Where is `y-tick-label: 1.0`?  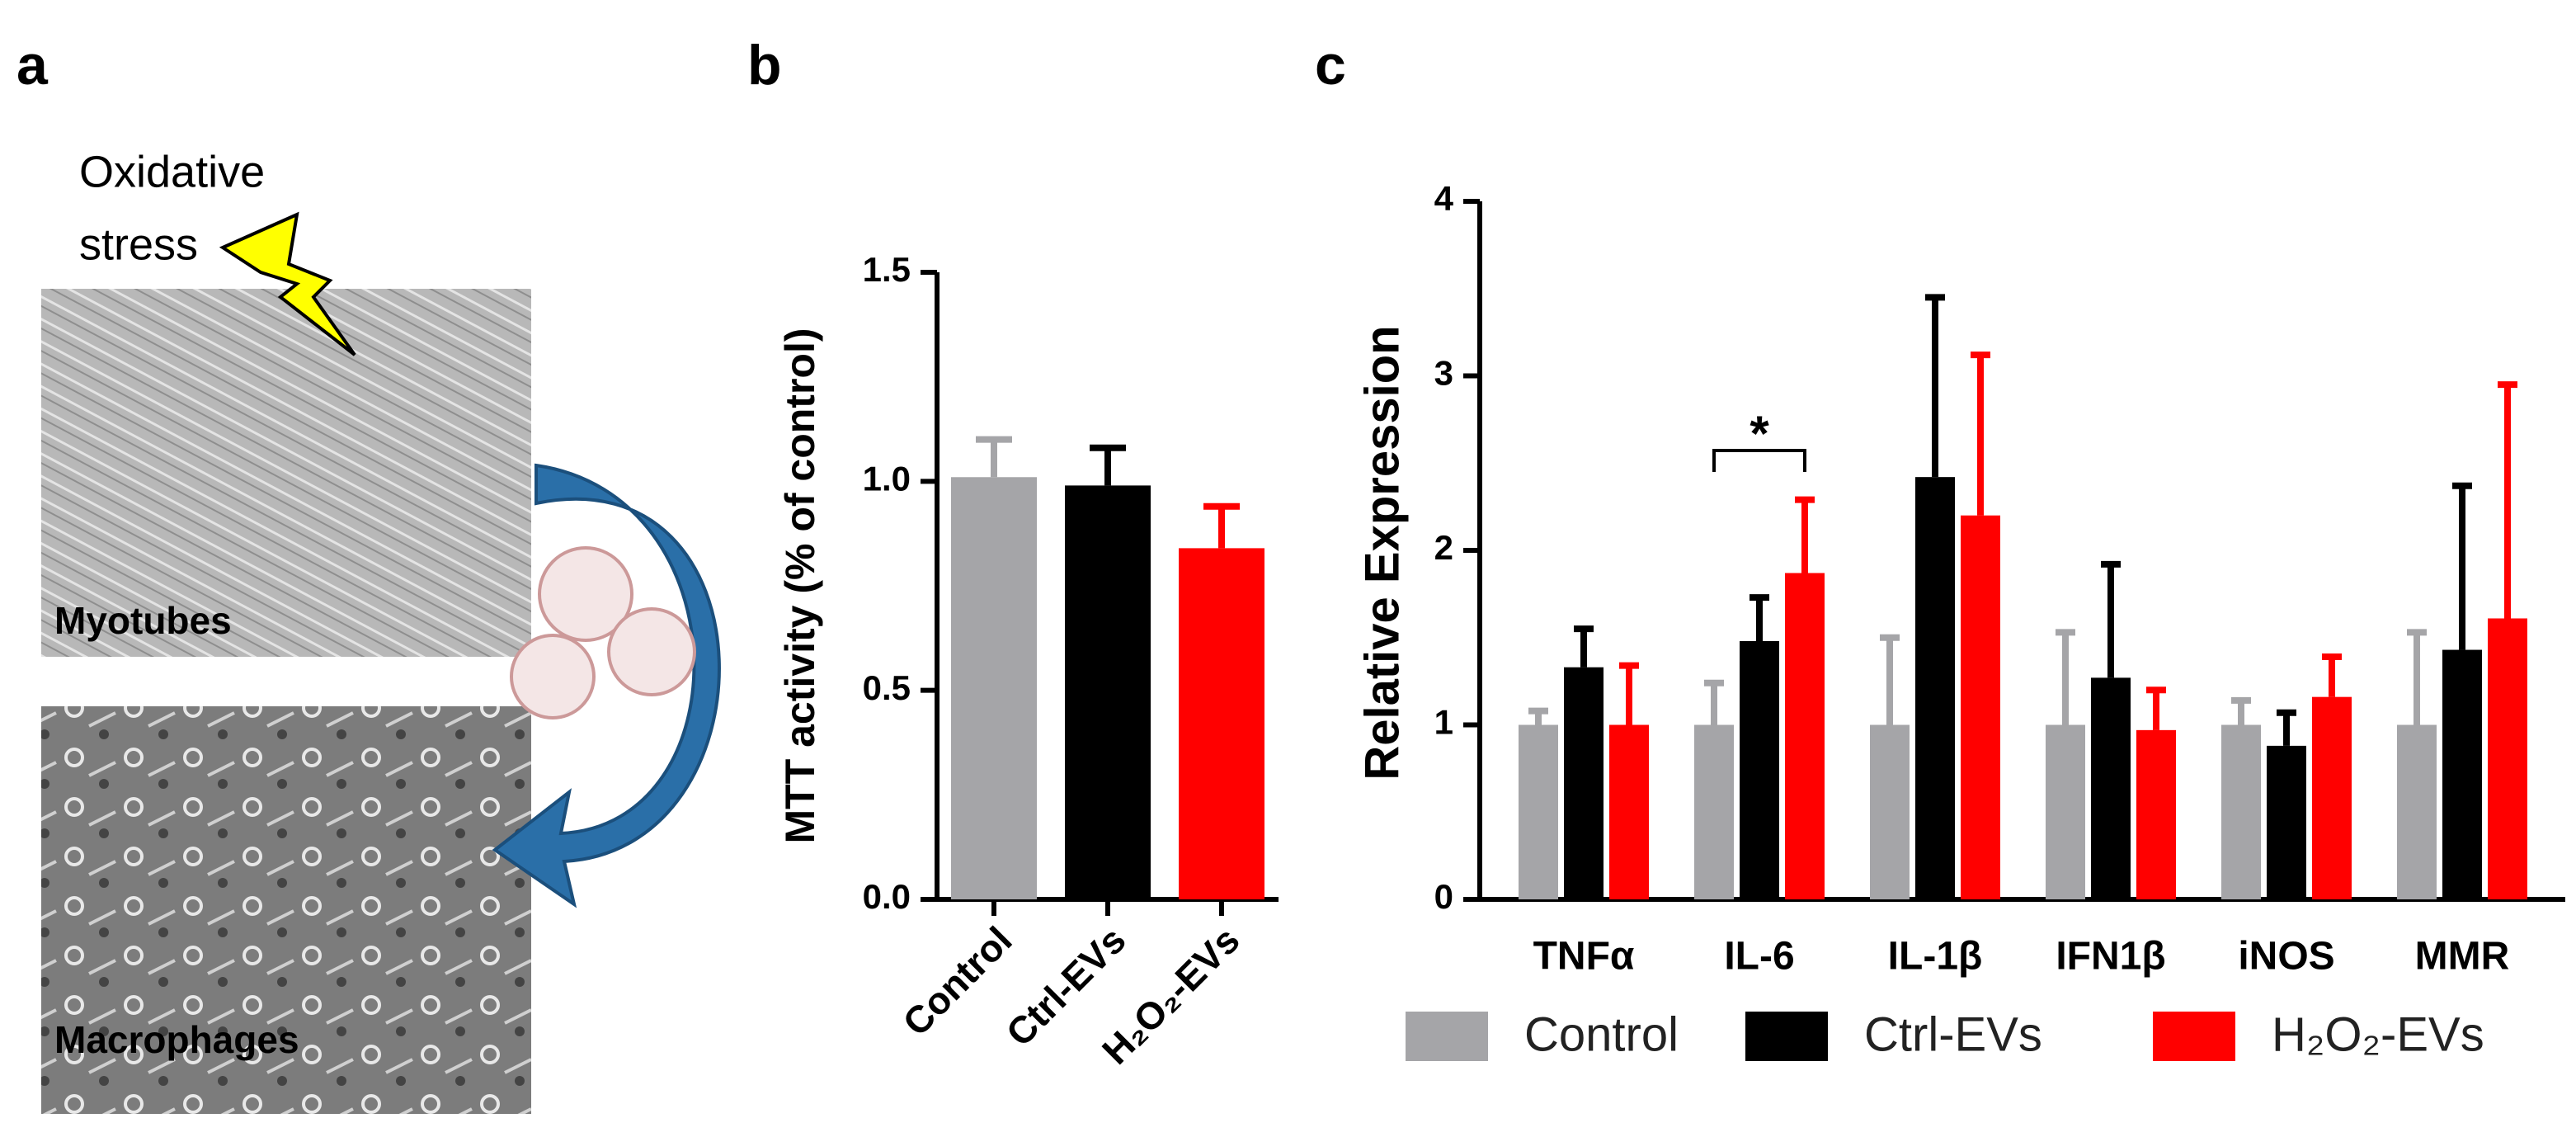
y-tick-label: 1.0 is located at coordinates (887, 478).